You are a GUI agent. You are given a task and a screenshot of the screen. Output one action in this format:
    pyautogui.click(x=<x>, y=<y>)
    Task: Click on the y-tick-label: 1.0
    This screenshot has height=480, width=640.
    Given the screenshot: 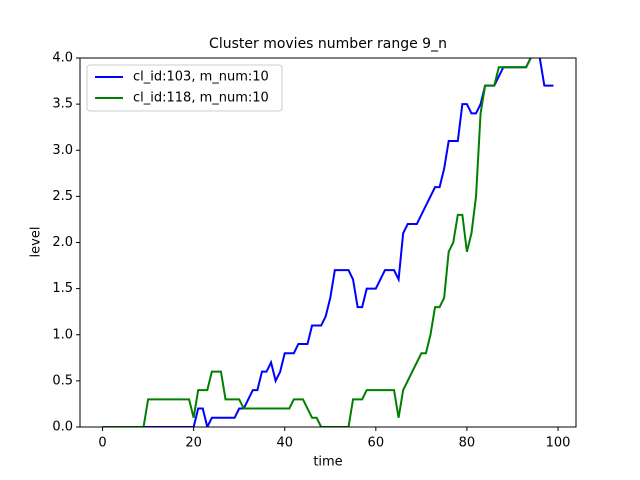 What is the action you would take?
    pyautogui.click(x=62, y=334)
    